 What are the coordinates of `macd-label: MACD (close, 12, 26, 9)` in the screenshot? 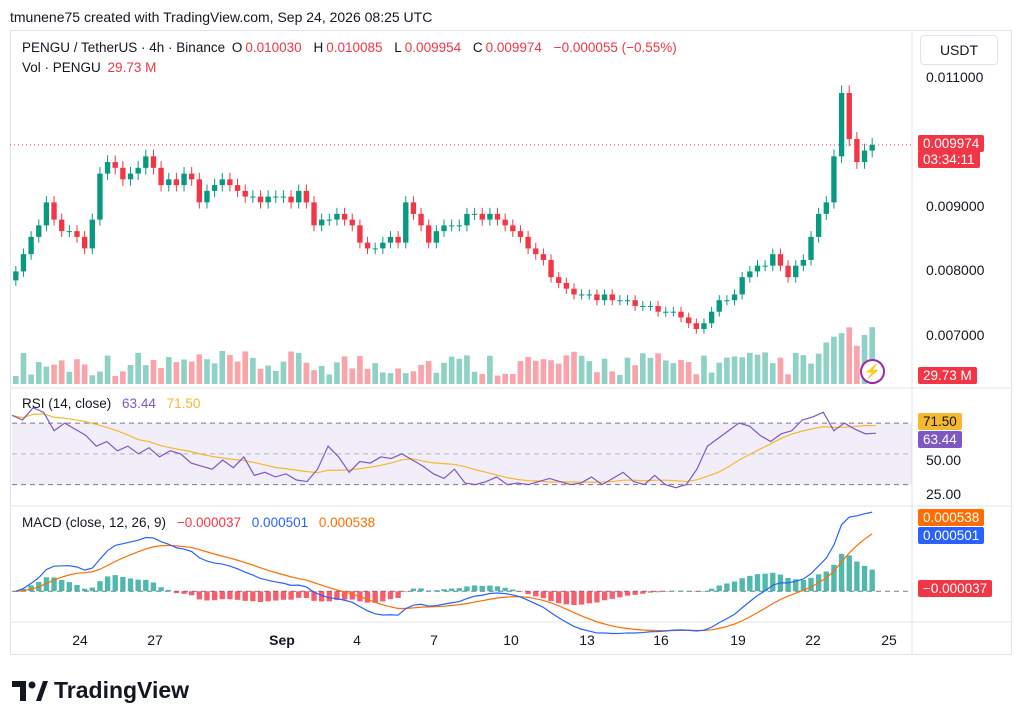 It's located at (94, 522).